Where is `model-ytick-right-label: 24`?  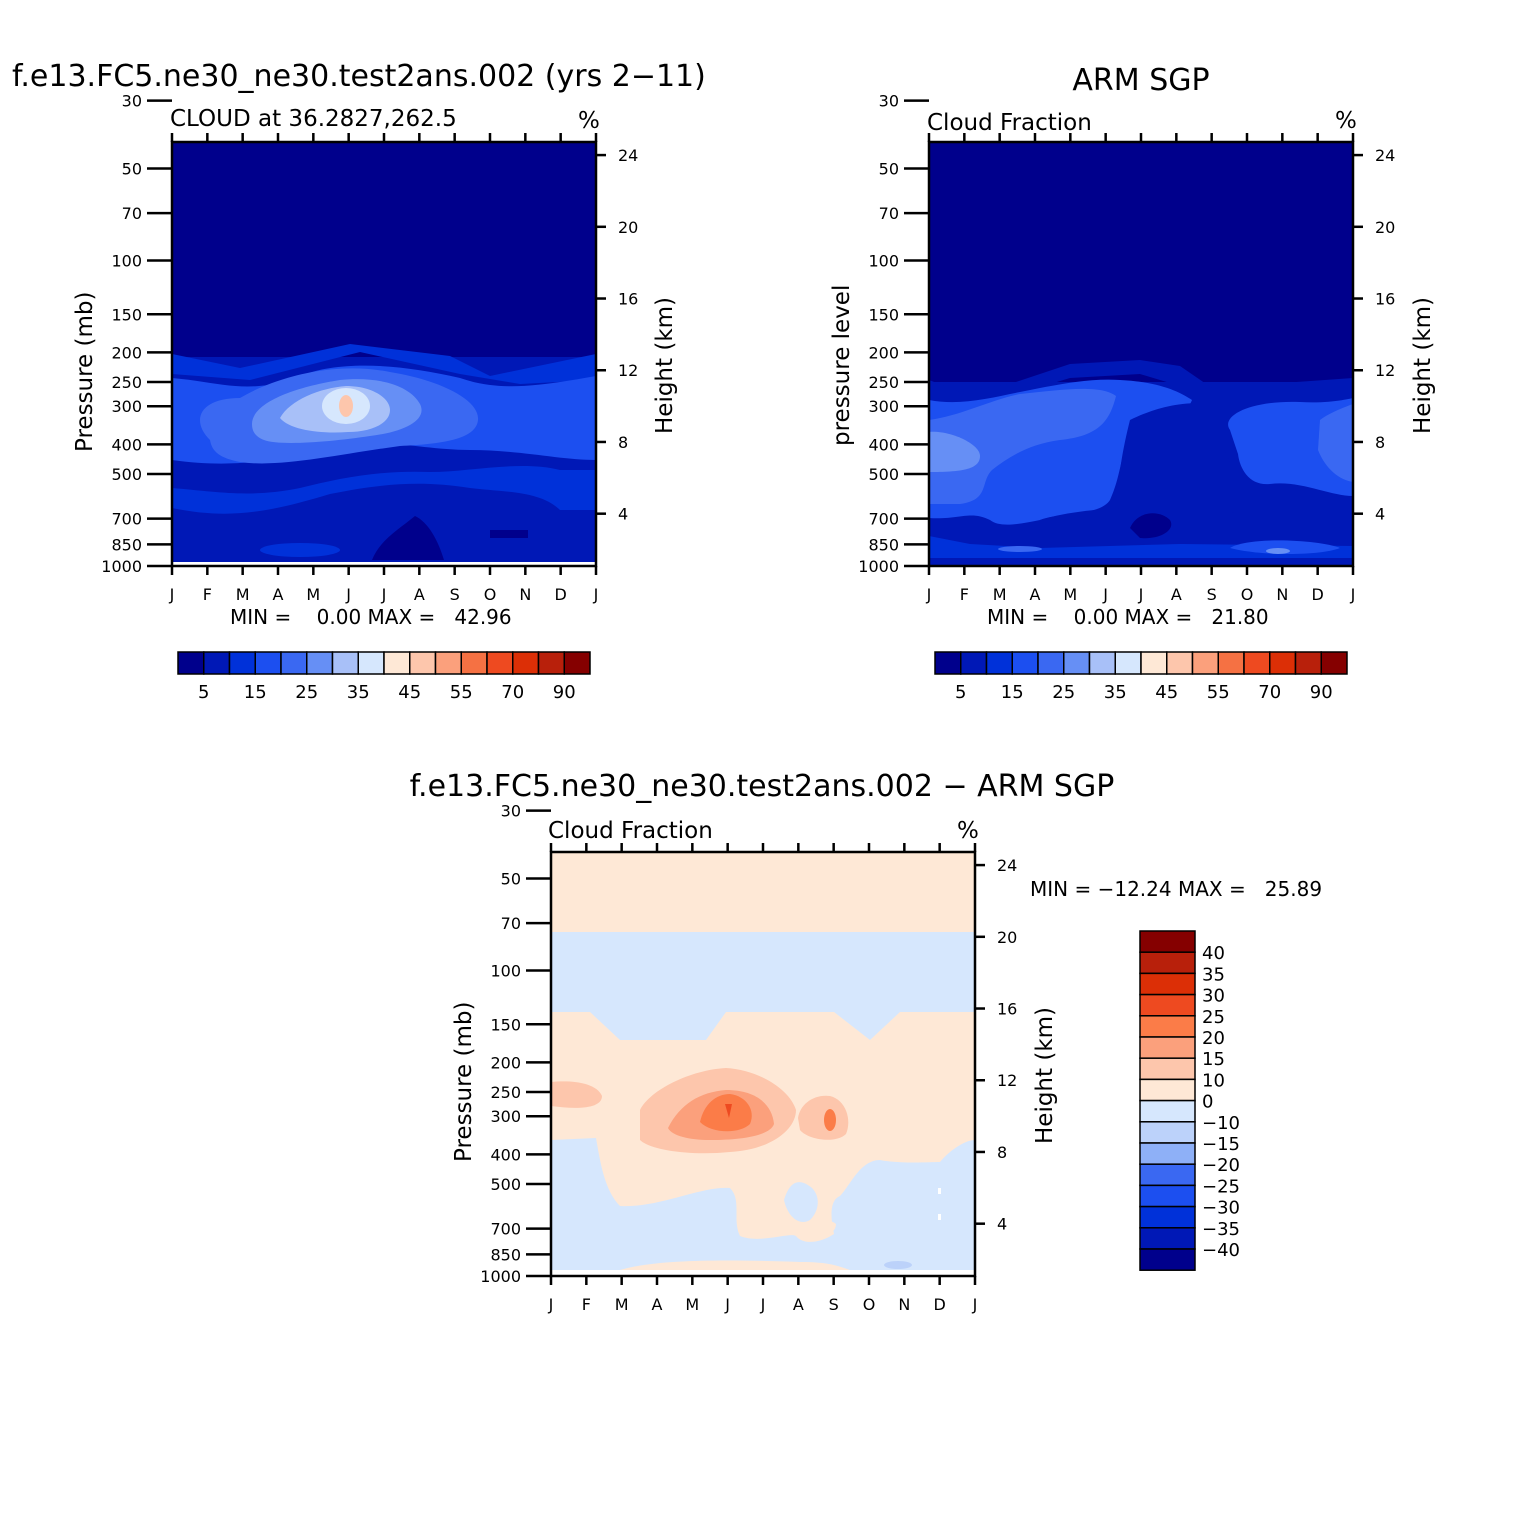 model-ytick-right-label: 24 is located at coordinates (628, 155).